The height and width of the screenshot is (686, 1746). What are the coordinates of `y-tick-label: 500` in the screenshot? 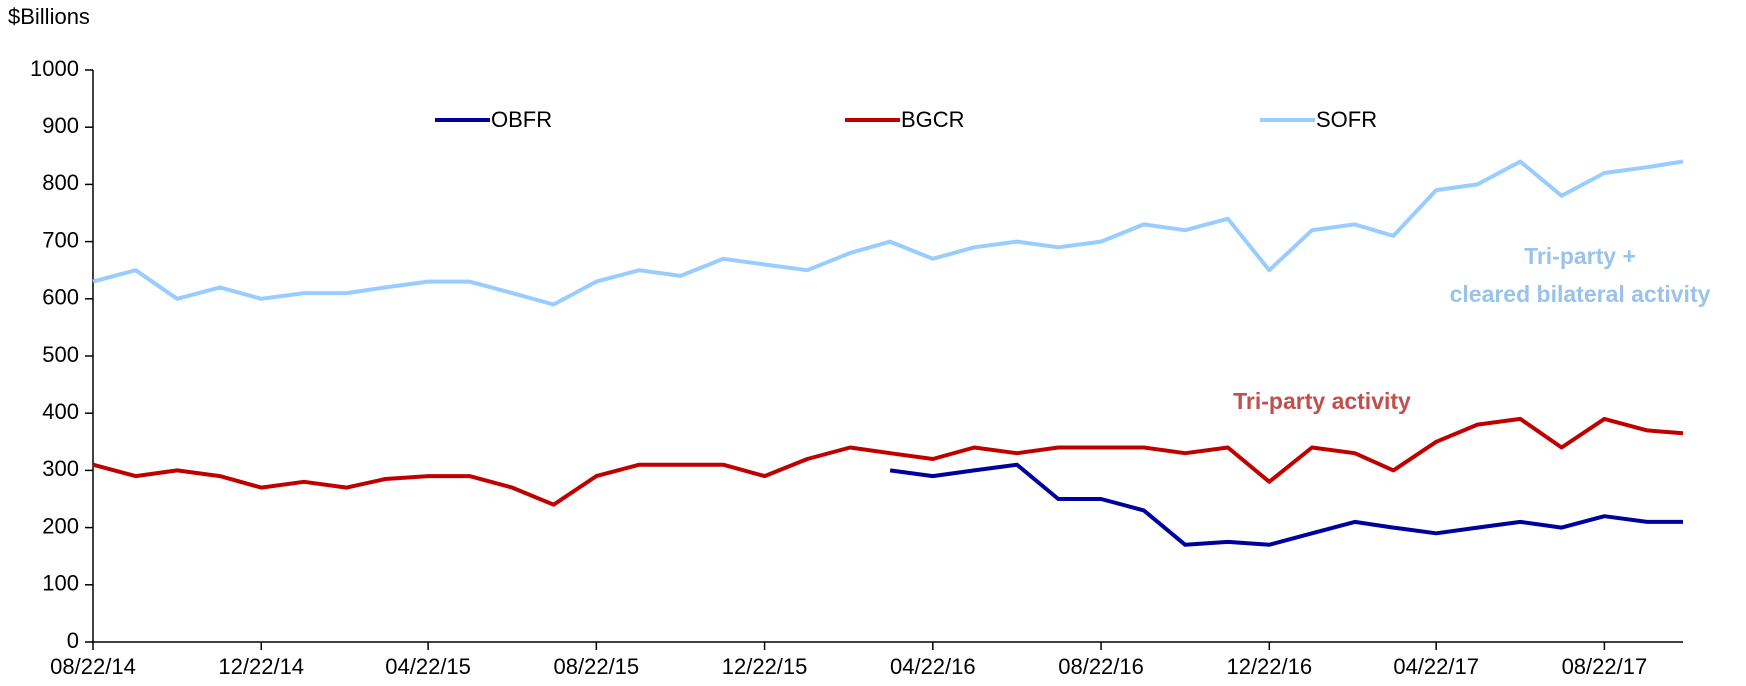 It's located at (60, 354).